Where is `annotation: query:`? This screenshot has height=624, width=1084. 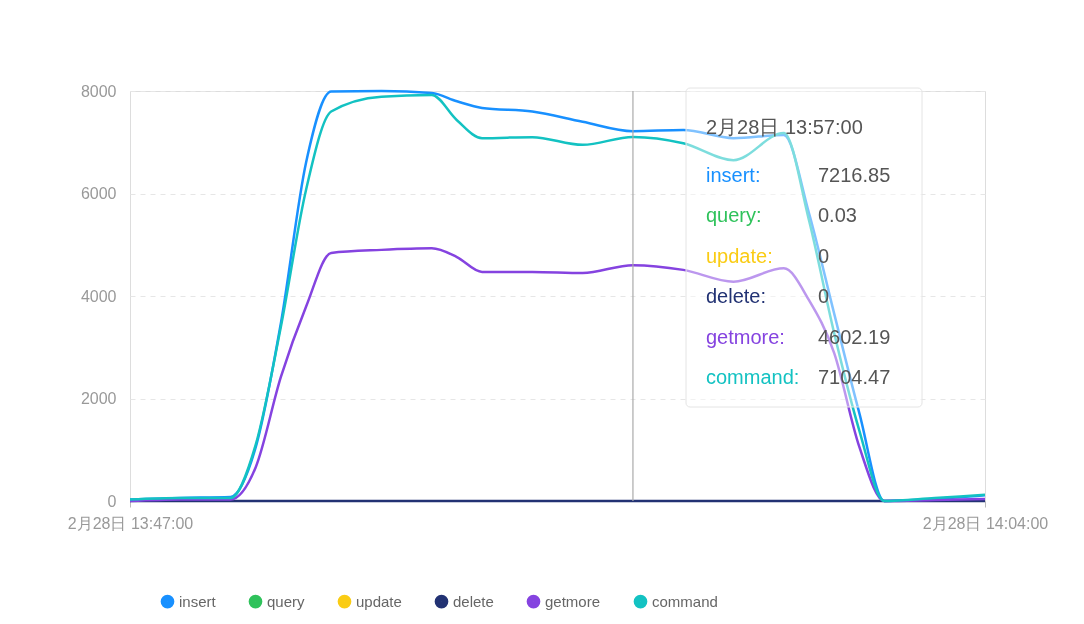
annotation: query: is located at coordinates (734, 215).